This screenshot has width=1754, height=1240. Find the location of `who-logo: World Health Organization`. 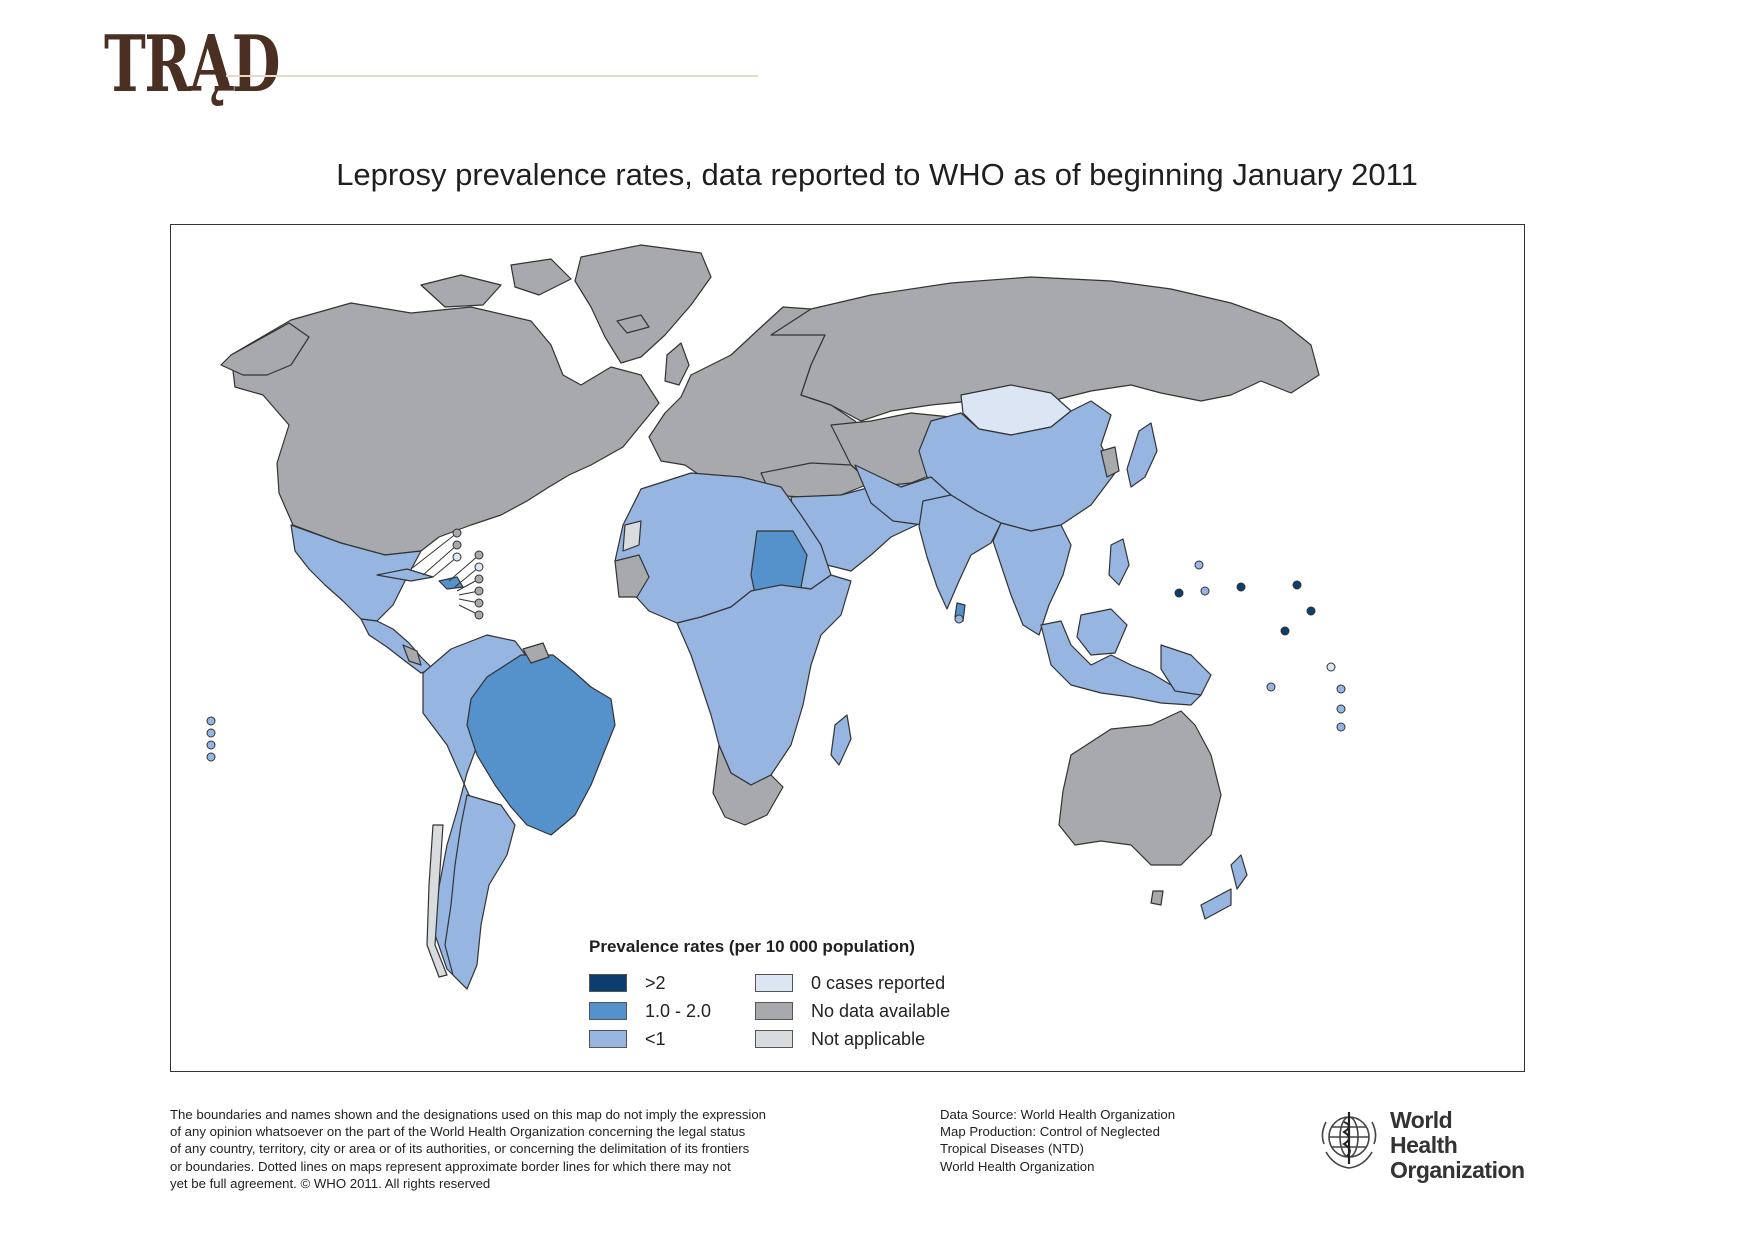

who-logo: World Health Organization is located at coordinates (1419, 1143).